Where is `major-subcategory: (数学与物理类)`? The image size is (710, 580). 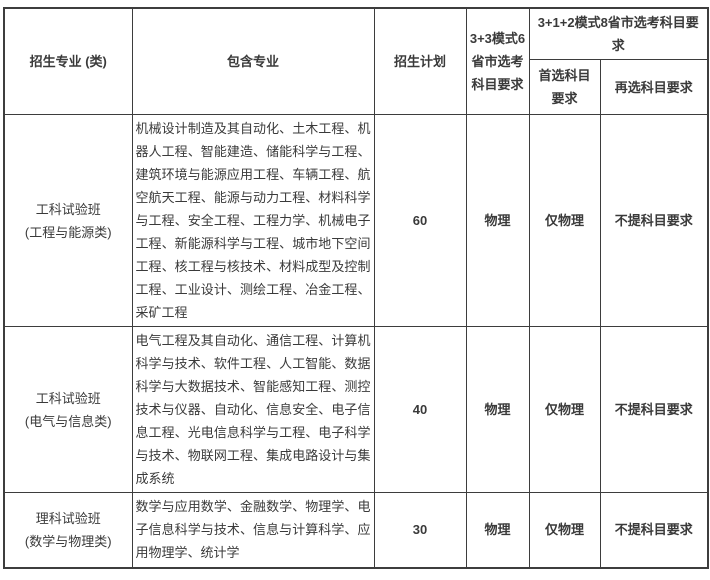
major-subcategory: (数学与物理类) is located at coordinates (68, 541).